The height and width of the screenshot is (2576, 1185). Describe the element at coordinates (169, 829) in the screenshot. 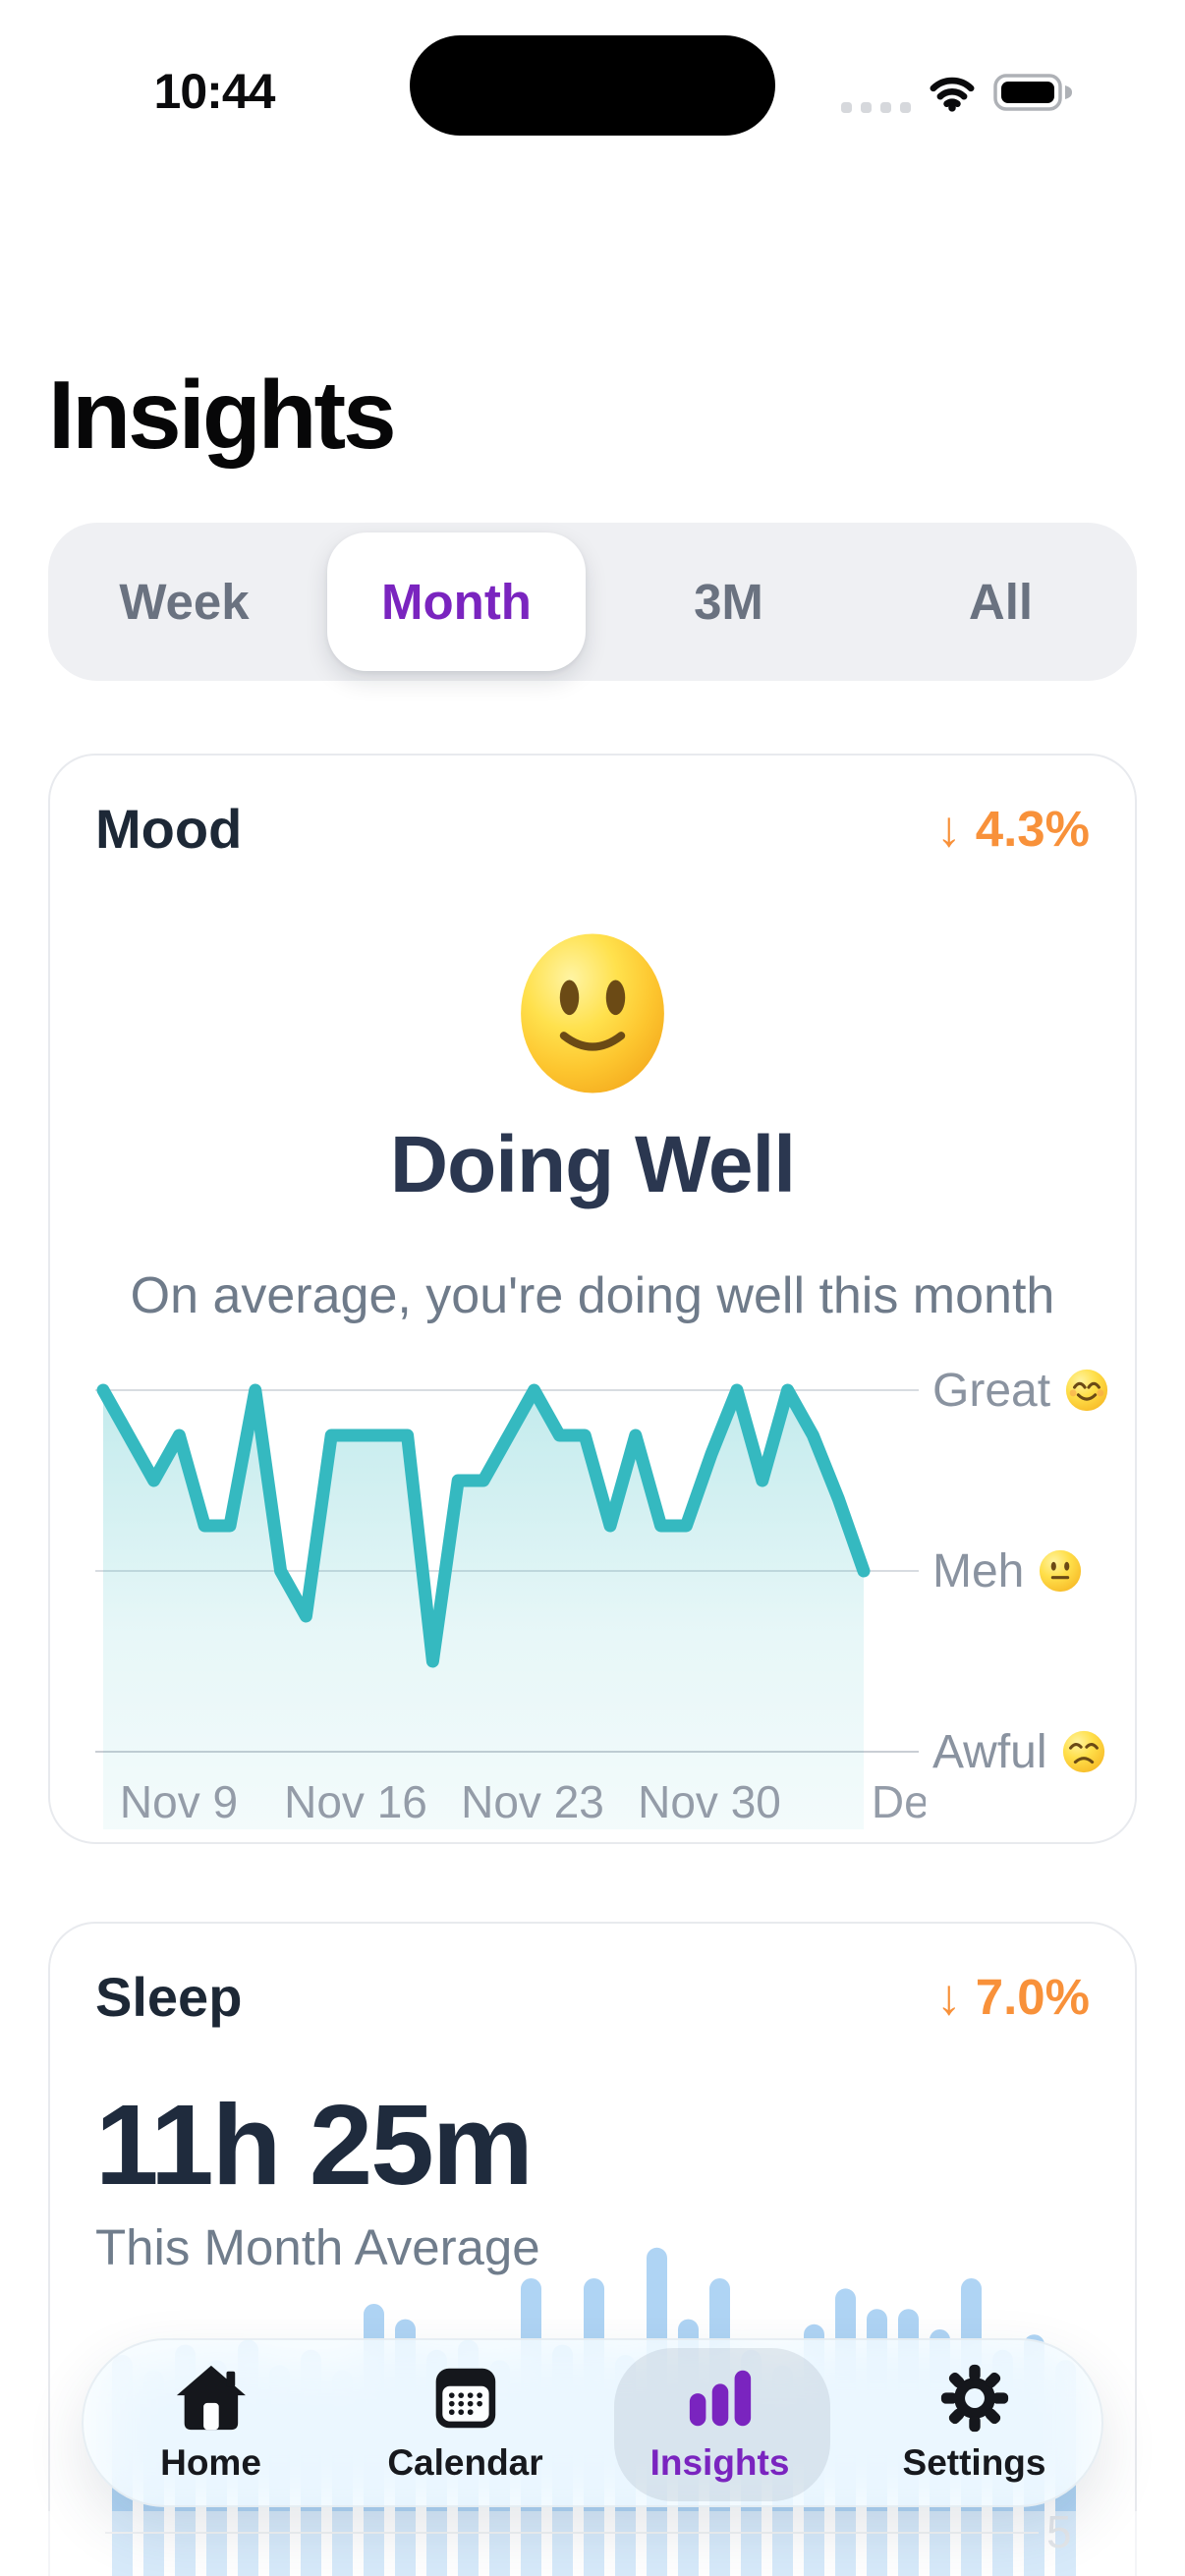

I see `mood-card-title: Mood` at that location.